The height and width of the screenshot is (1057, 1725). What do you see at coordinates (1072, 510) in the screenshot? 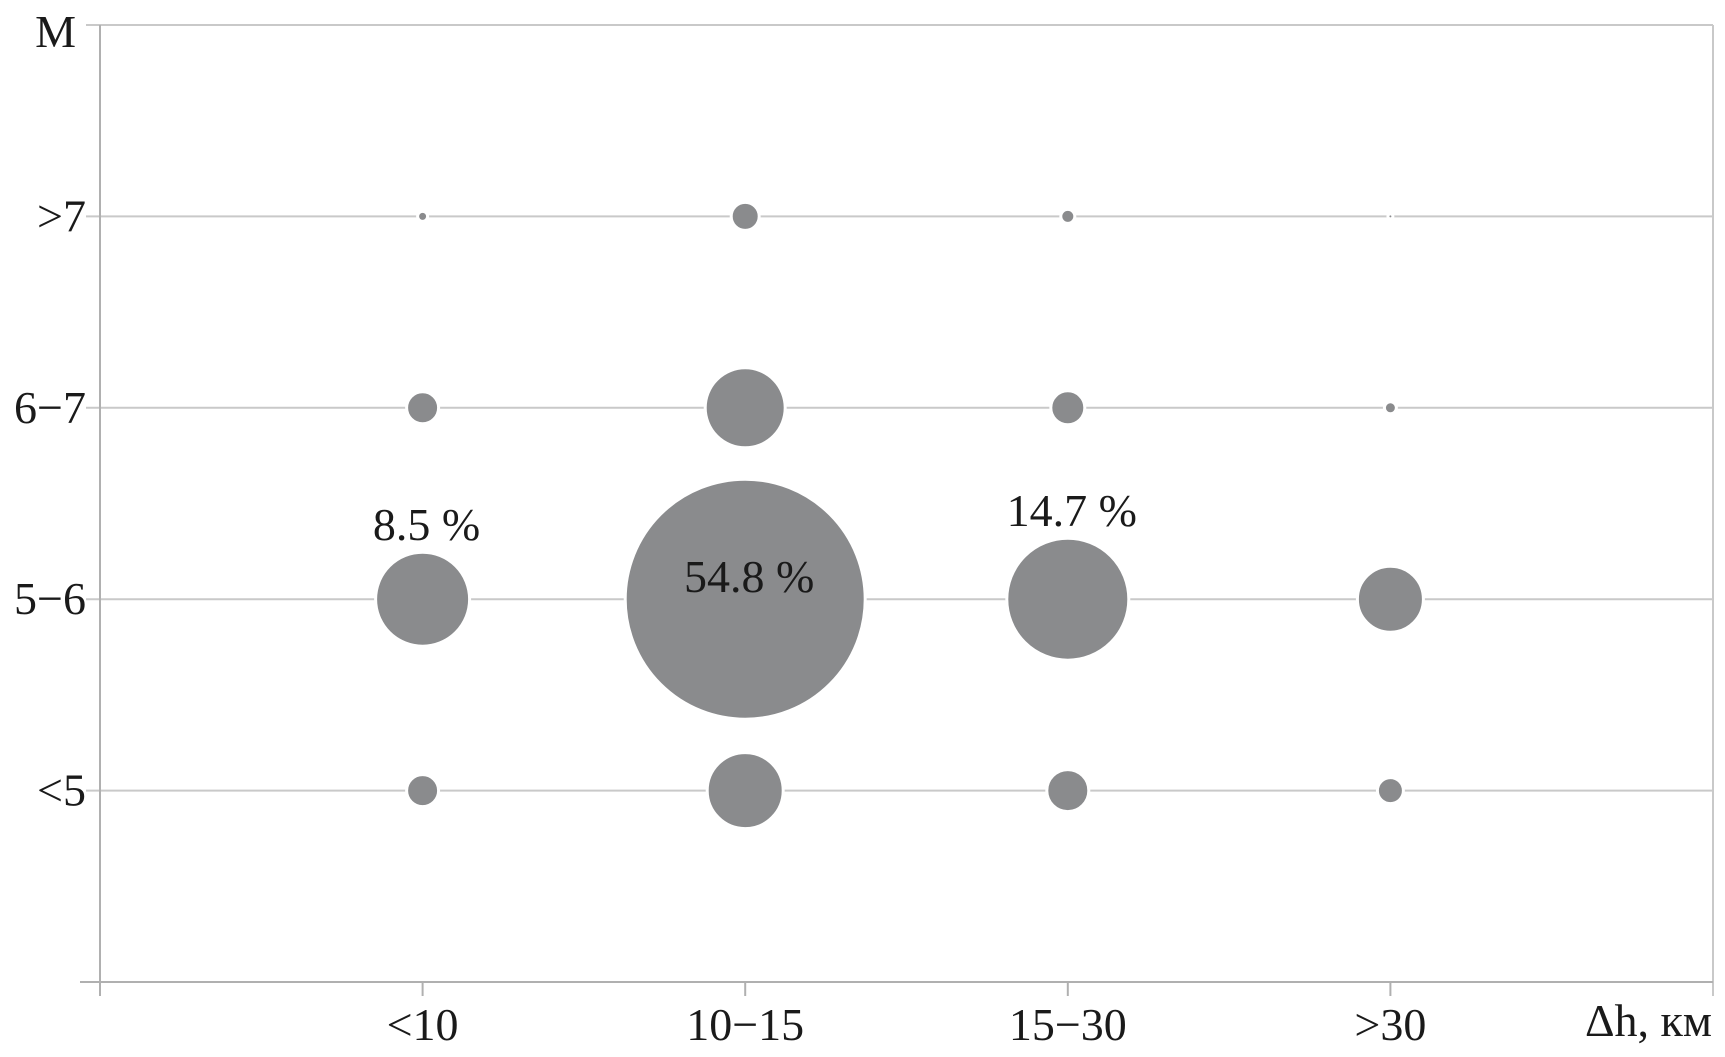
I see `bubble-percent-label-col2: 14.7 %` at bounding box center [1072, 510].